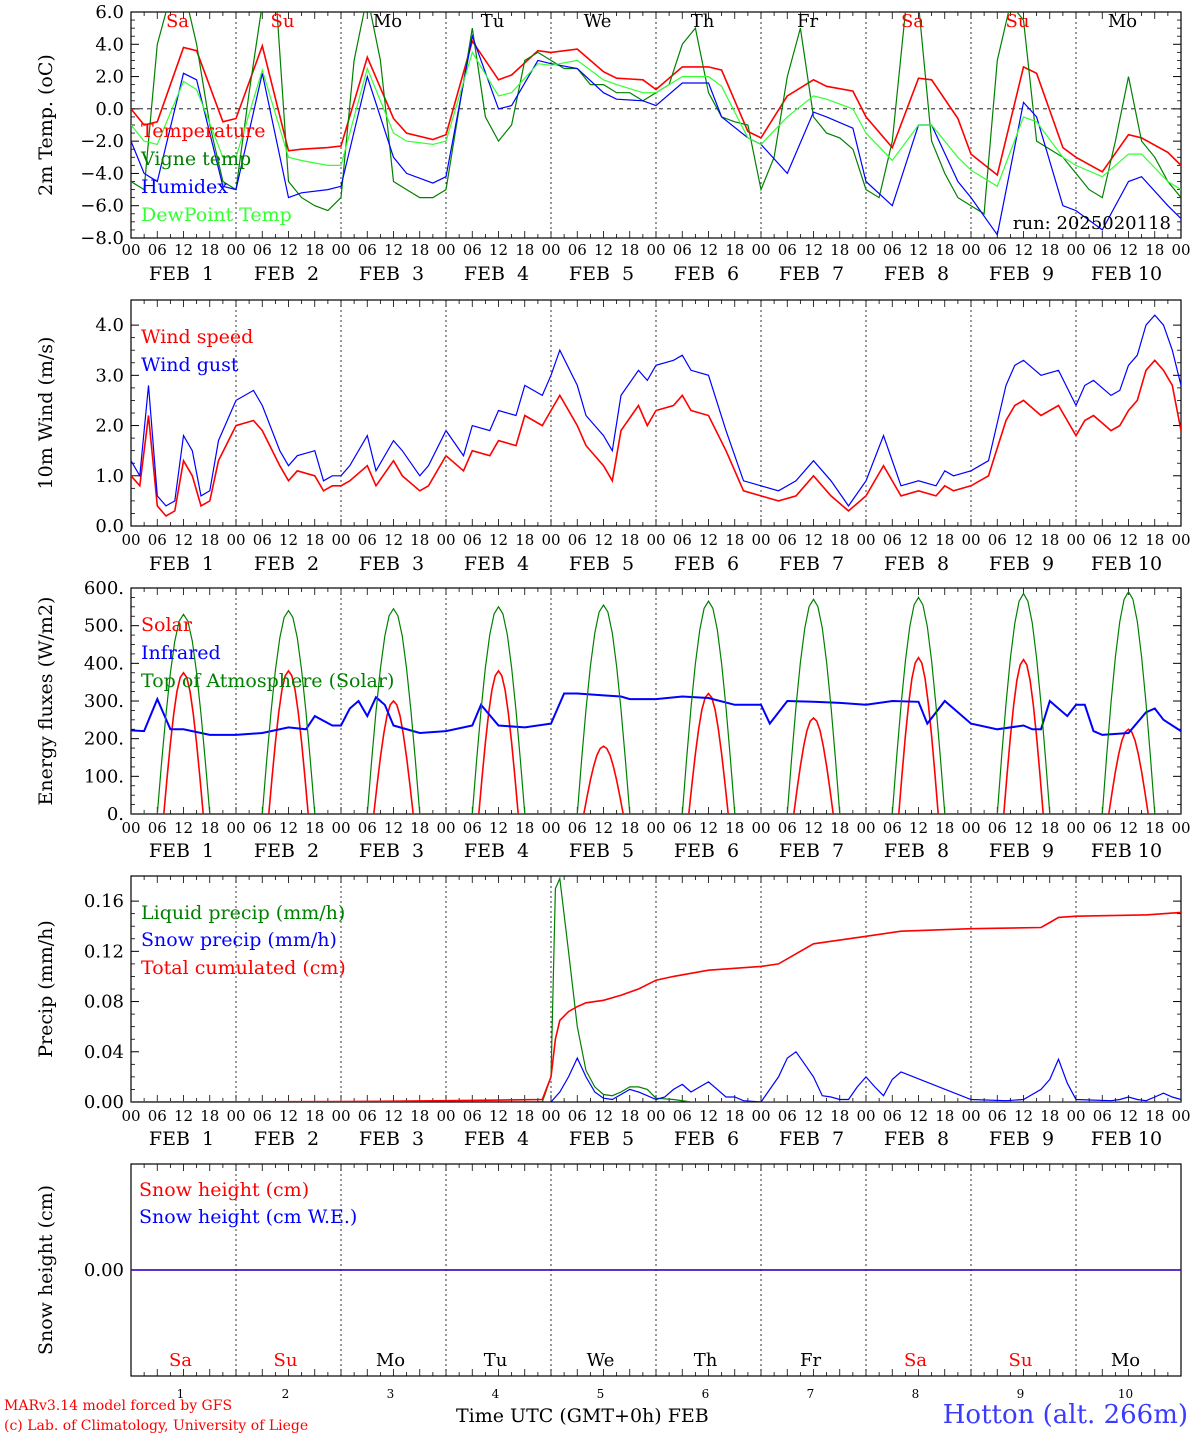 The width and height of the screenshot is (1194, 1440). Describe the element at coordinates (1092, 223) in the screenshot. I see `run-annotation: run: 2025020118` at that location.